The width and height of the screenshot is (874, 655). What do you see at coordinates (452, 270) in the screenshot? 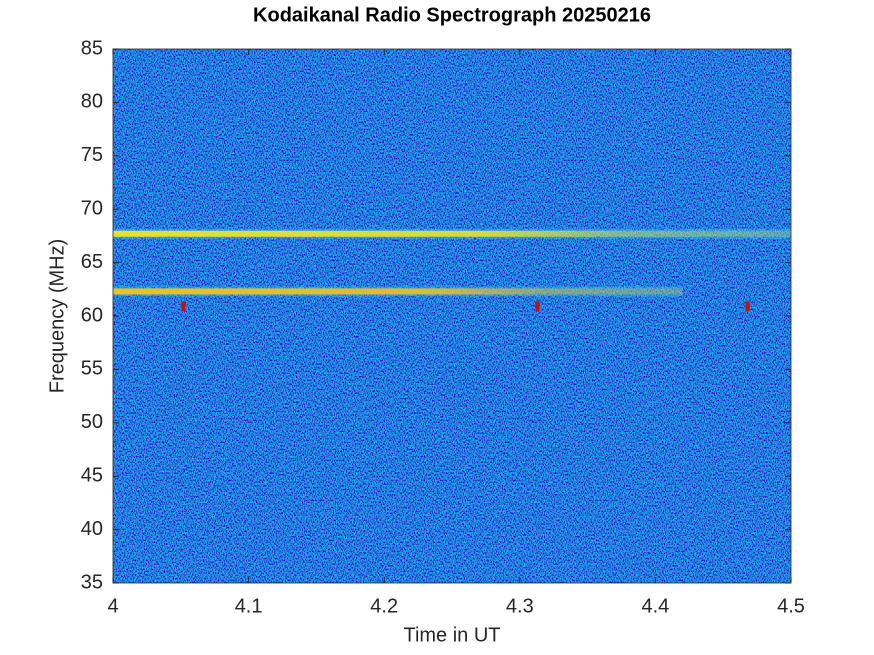
I see `marks` at bounding box center [452, 270].